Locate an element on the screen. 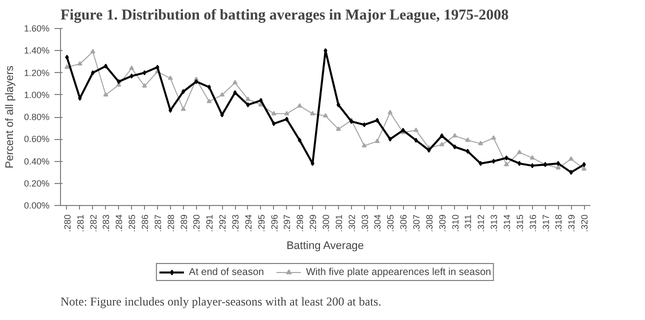  x-tick-label: .317 is located at coordinates (545, 223).